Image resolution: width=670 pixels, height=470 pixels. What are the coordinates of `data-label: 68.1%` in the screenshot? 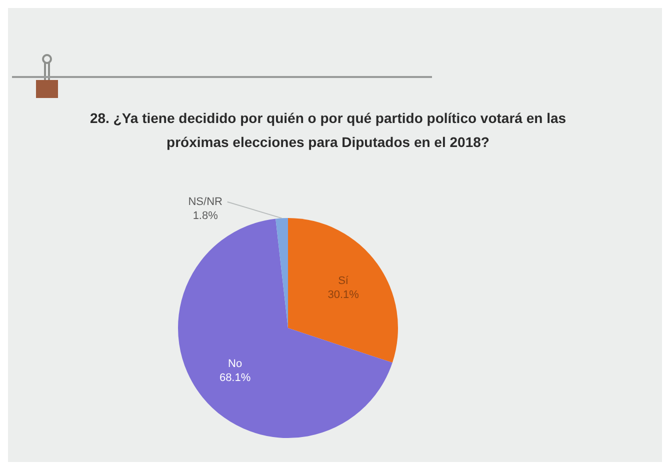 It's located at (235, 378).